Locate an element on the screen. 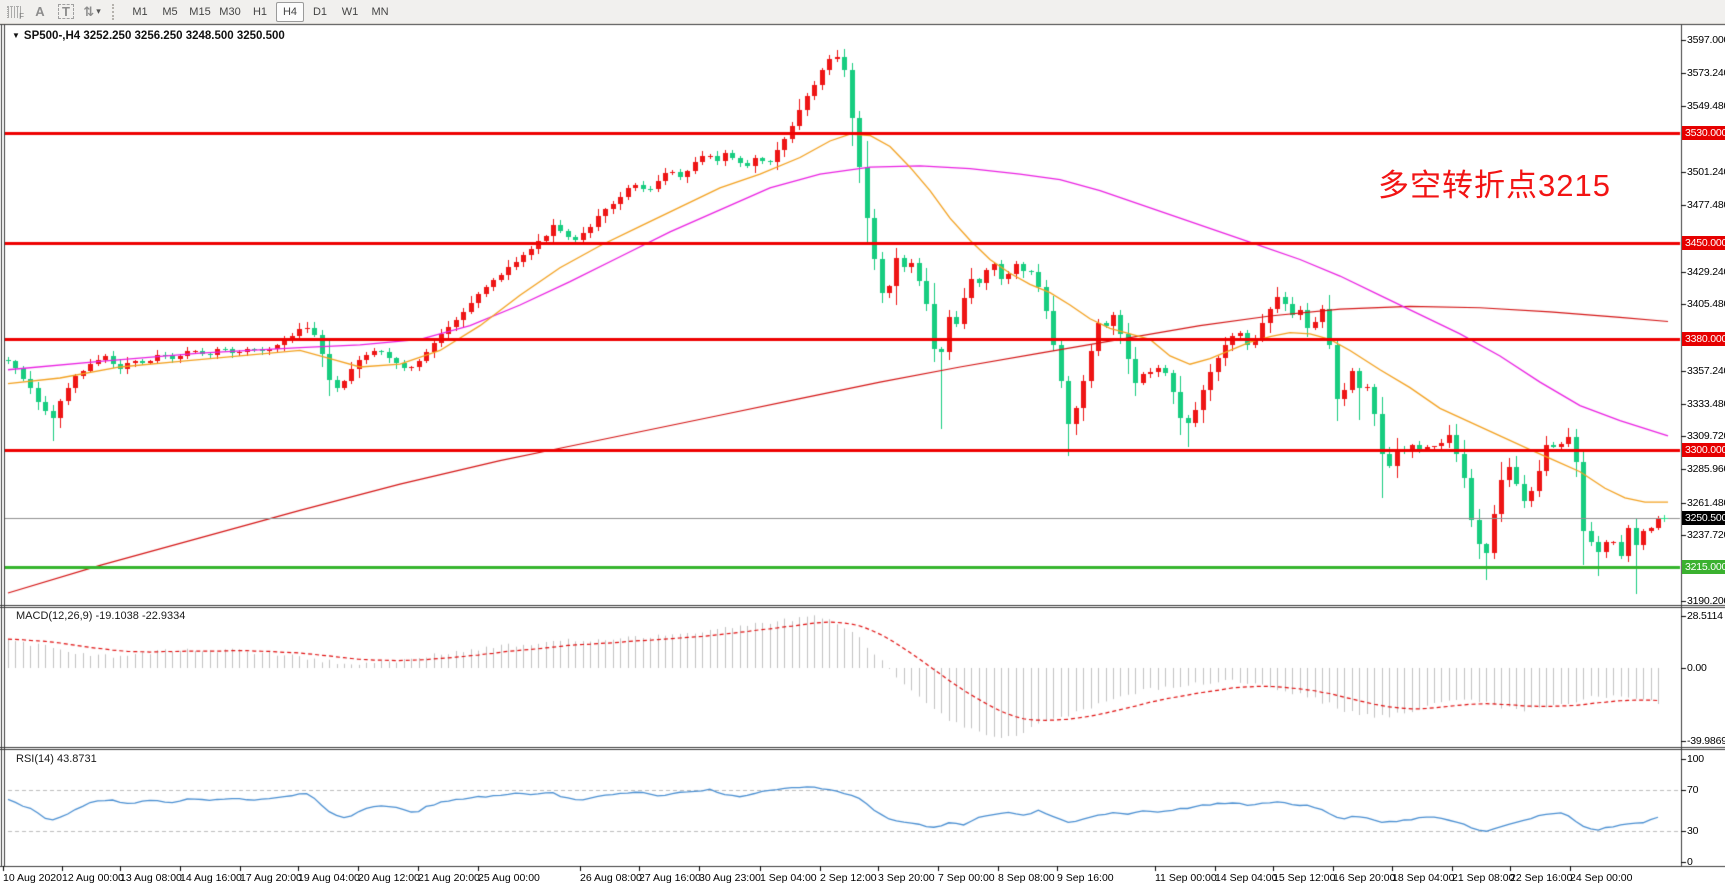 The width and height of the screenshot is (1725, 892). timeframe-button-h4: H4 is located at coordinates (290, 11).